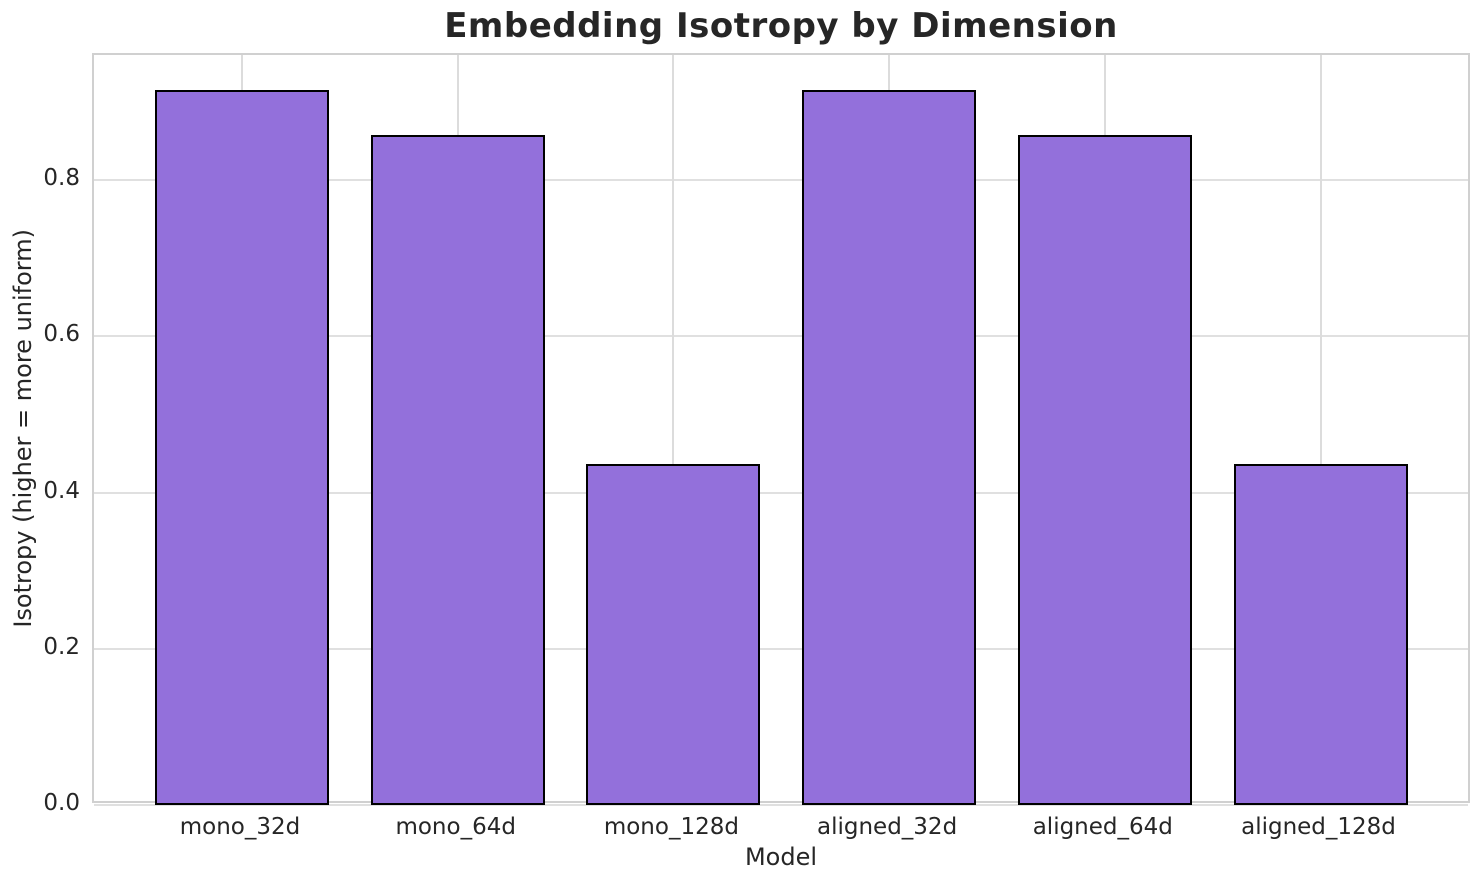 The height and width of the screenshot is (885, 1484). Describe the element at coordinates (781, 180) in the screenshot. I see `h-gridline-0.8` at that location.